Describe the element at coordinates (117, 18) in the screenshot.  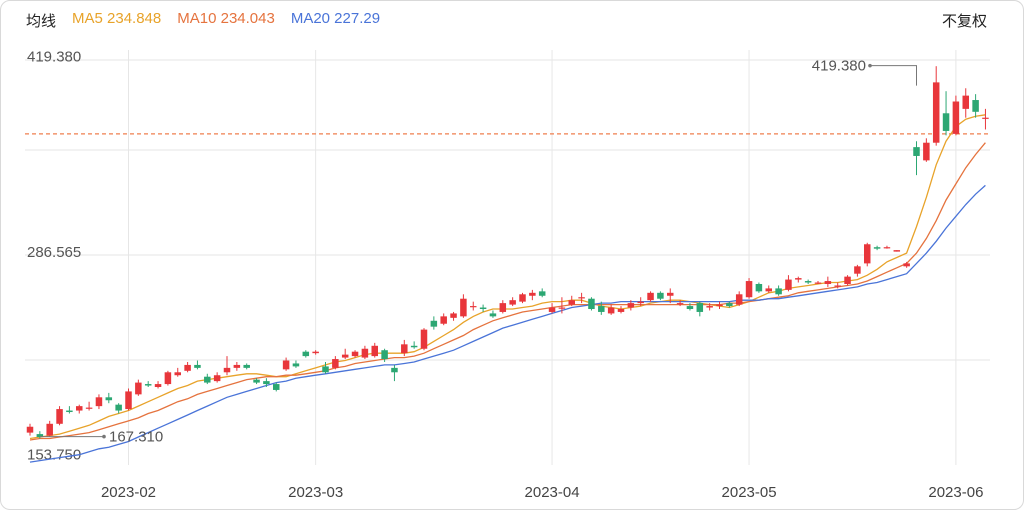
I see `legend-ma5: MA5 234.848` at that location.